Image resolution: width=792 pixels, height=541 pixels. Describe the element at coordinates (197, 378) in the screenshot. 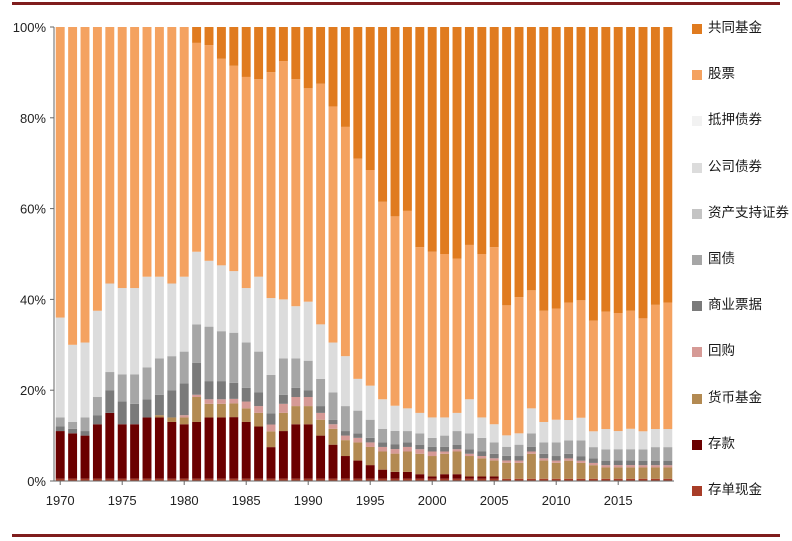

I see `bar-segment-1981-s4` at that location.